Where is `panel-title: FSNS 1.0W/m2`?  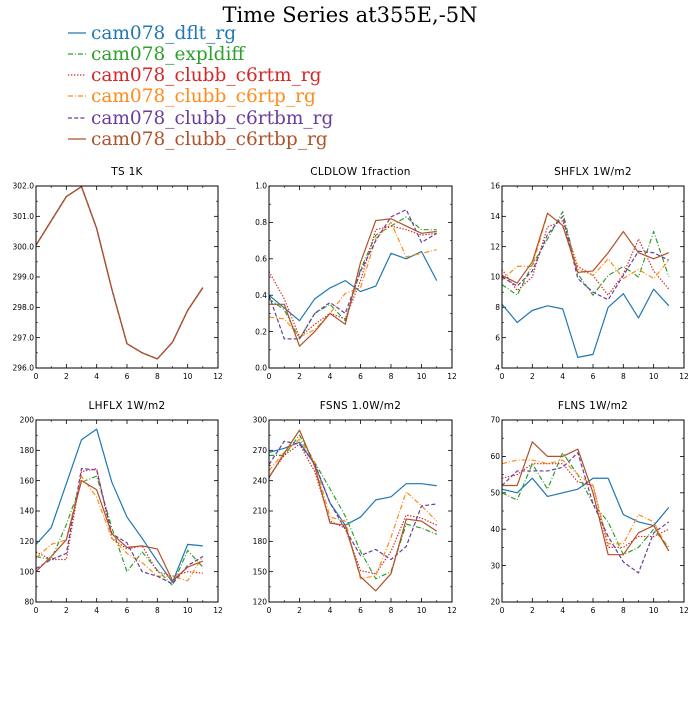
panel-title: FSNS 1.0W/m2 is located at coordinates (361, 406).